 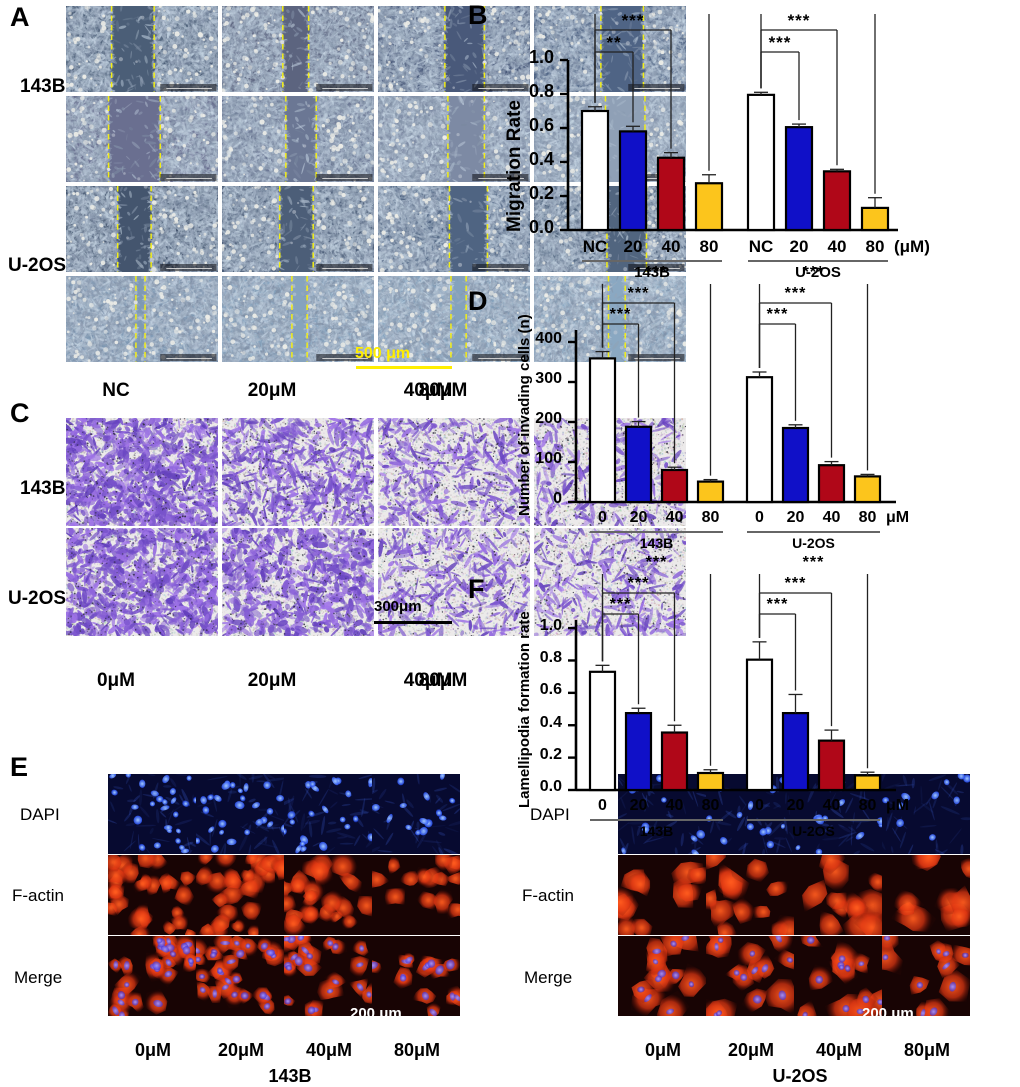 What do you see at coordinates (674, 805) in the screenshot?
I see `x-tick-label-f-2: 40` at bounding box center [674, 805].